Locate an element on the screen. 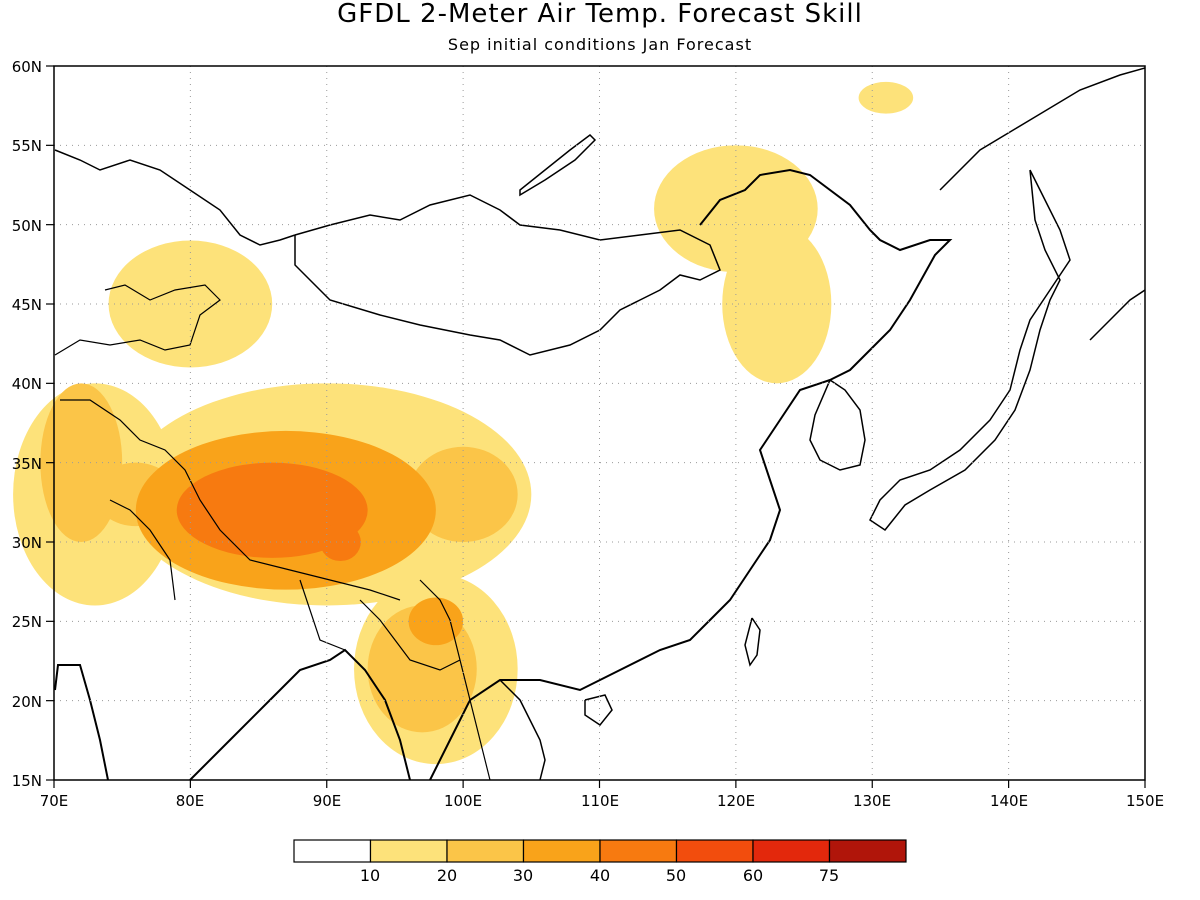 Image resolution: width=1200 pixels, height=900 pixels. colorbar-labels: 10 20 30 40 50 60 75 is located at coordinates (599, 875).